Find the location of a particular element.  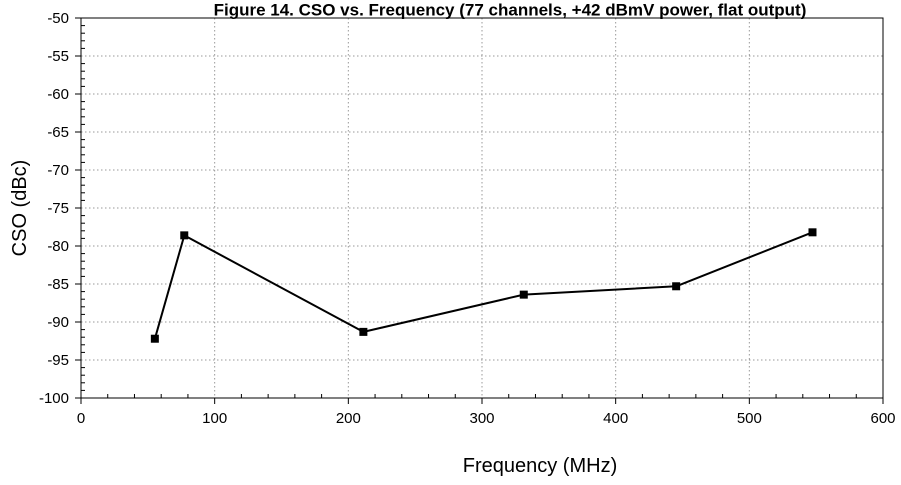

x-tick-label: 600 is located at coordinates (882, 418).